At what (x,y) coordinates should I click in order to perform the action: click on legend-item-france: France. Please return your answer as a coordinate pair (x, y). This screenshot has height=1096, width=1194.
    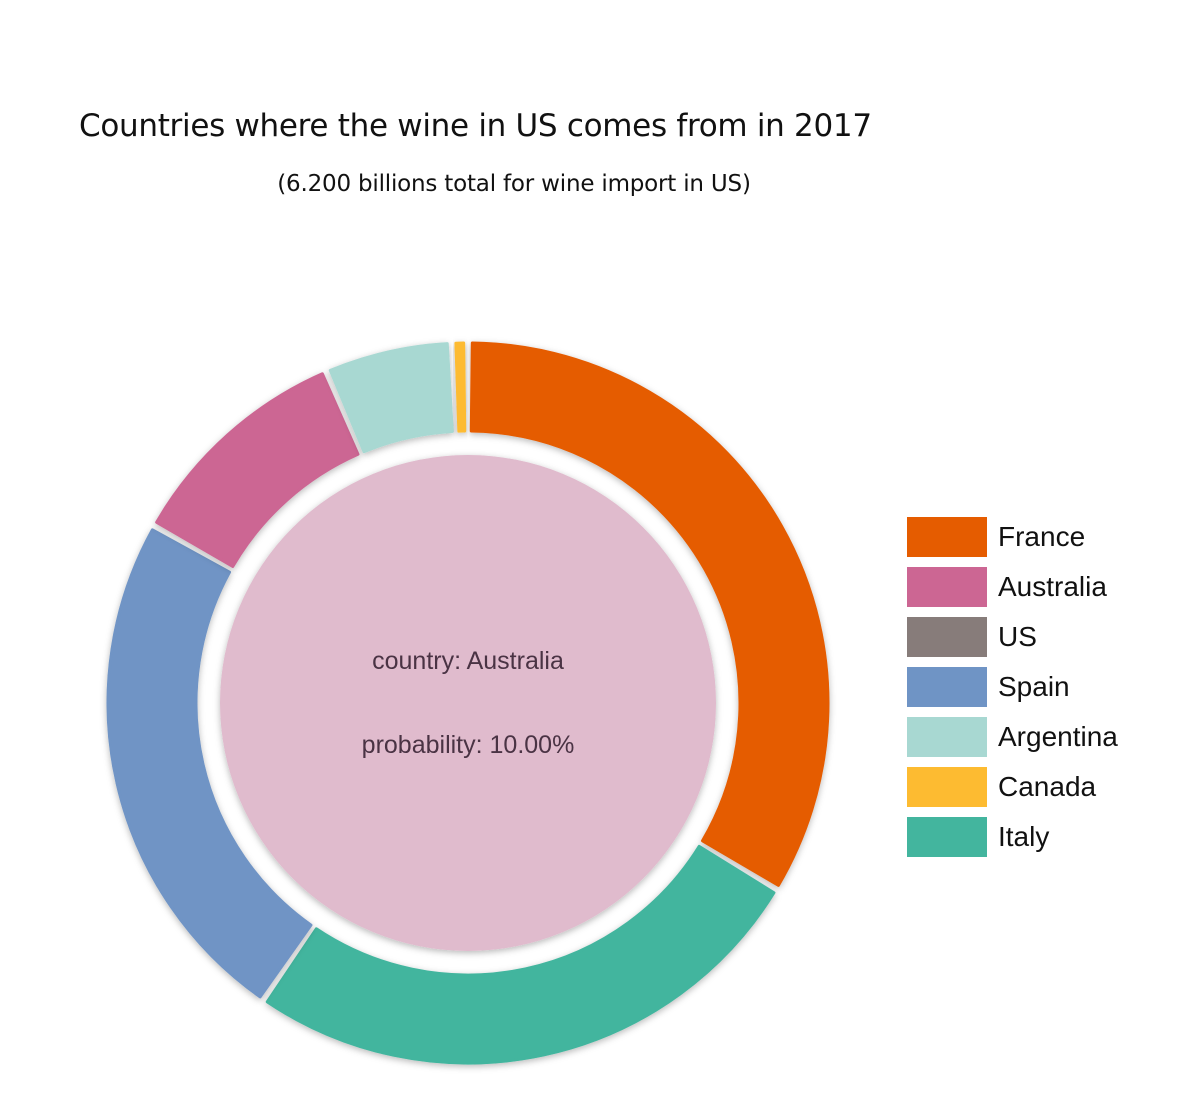
    Looking at the image, I should click on (1012, 537).